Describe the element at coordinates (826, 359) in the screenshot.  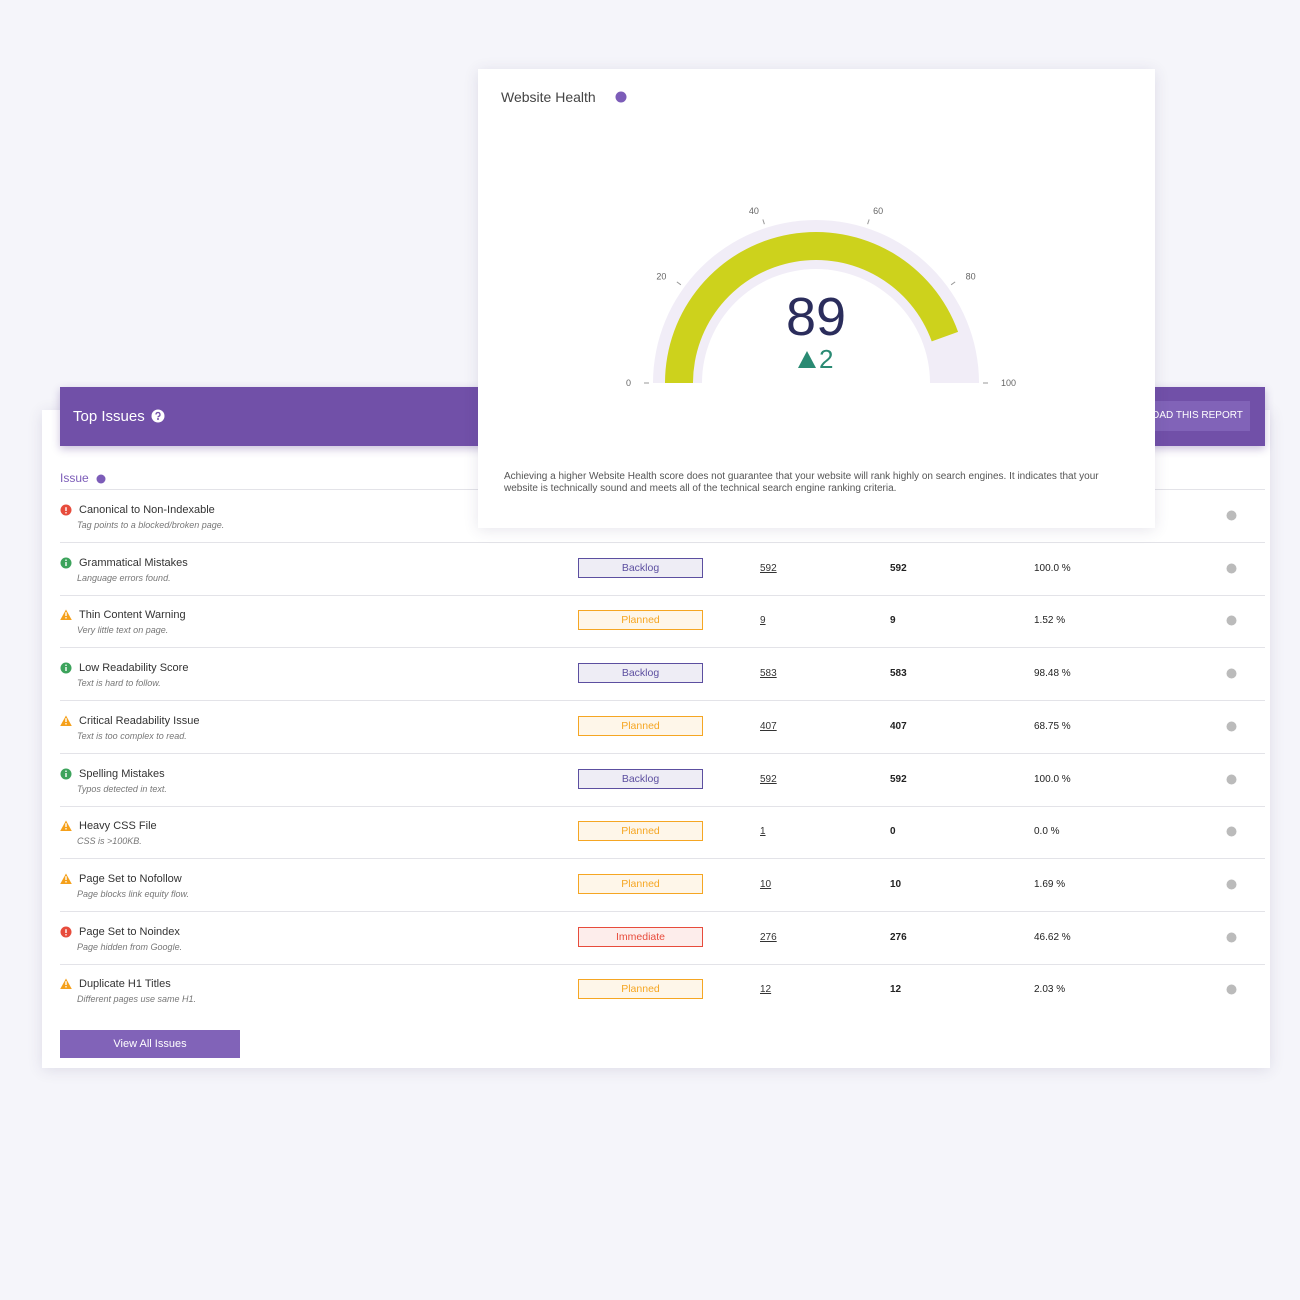
I see `health-change: 2` at that location.